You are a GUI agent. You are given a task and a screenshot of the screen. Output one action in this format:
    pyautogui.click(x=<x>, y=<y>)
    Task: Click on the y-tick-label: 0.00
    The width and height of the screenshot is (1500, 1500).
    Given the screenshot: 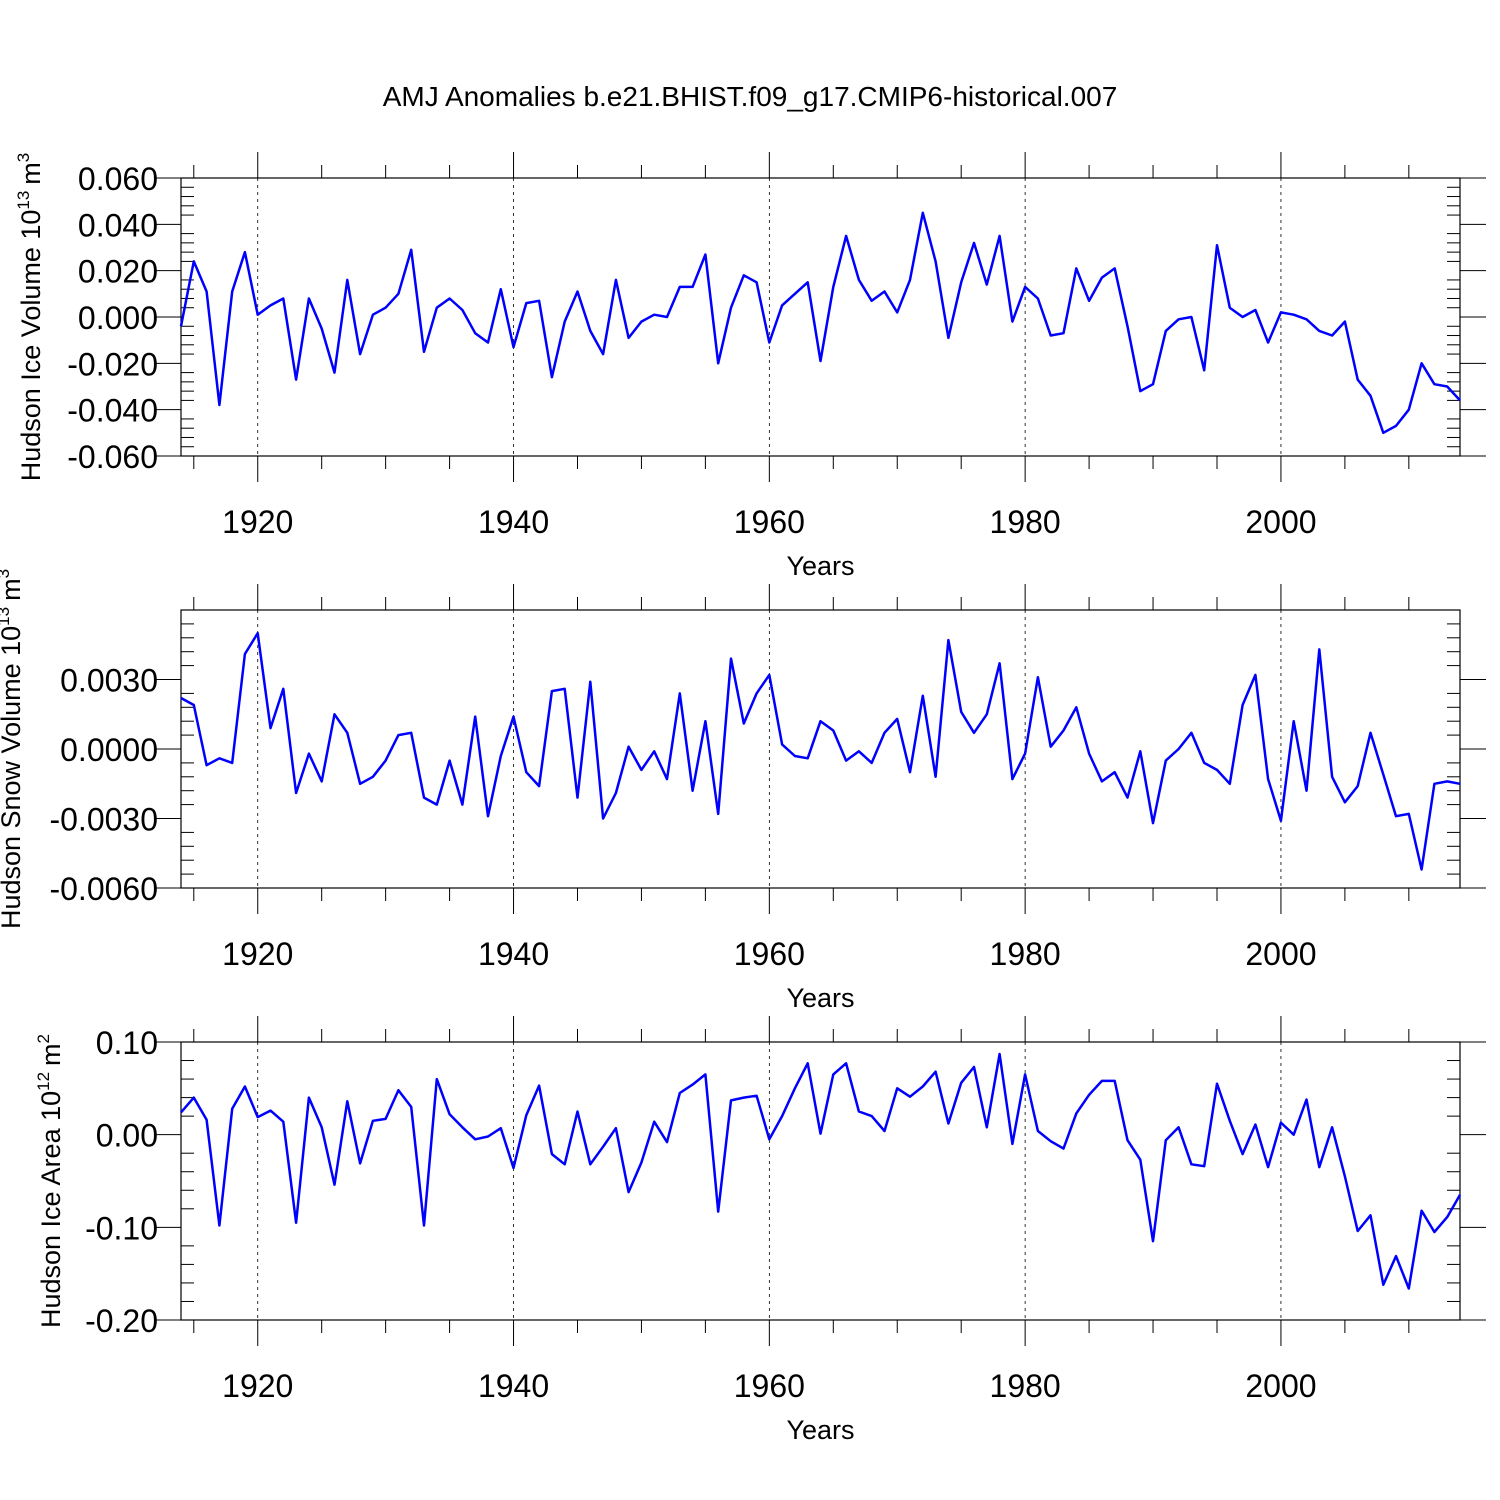 What is the action you would take?
    pyautogui.click(x=127, y=1136)
    